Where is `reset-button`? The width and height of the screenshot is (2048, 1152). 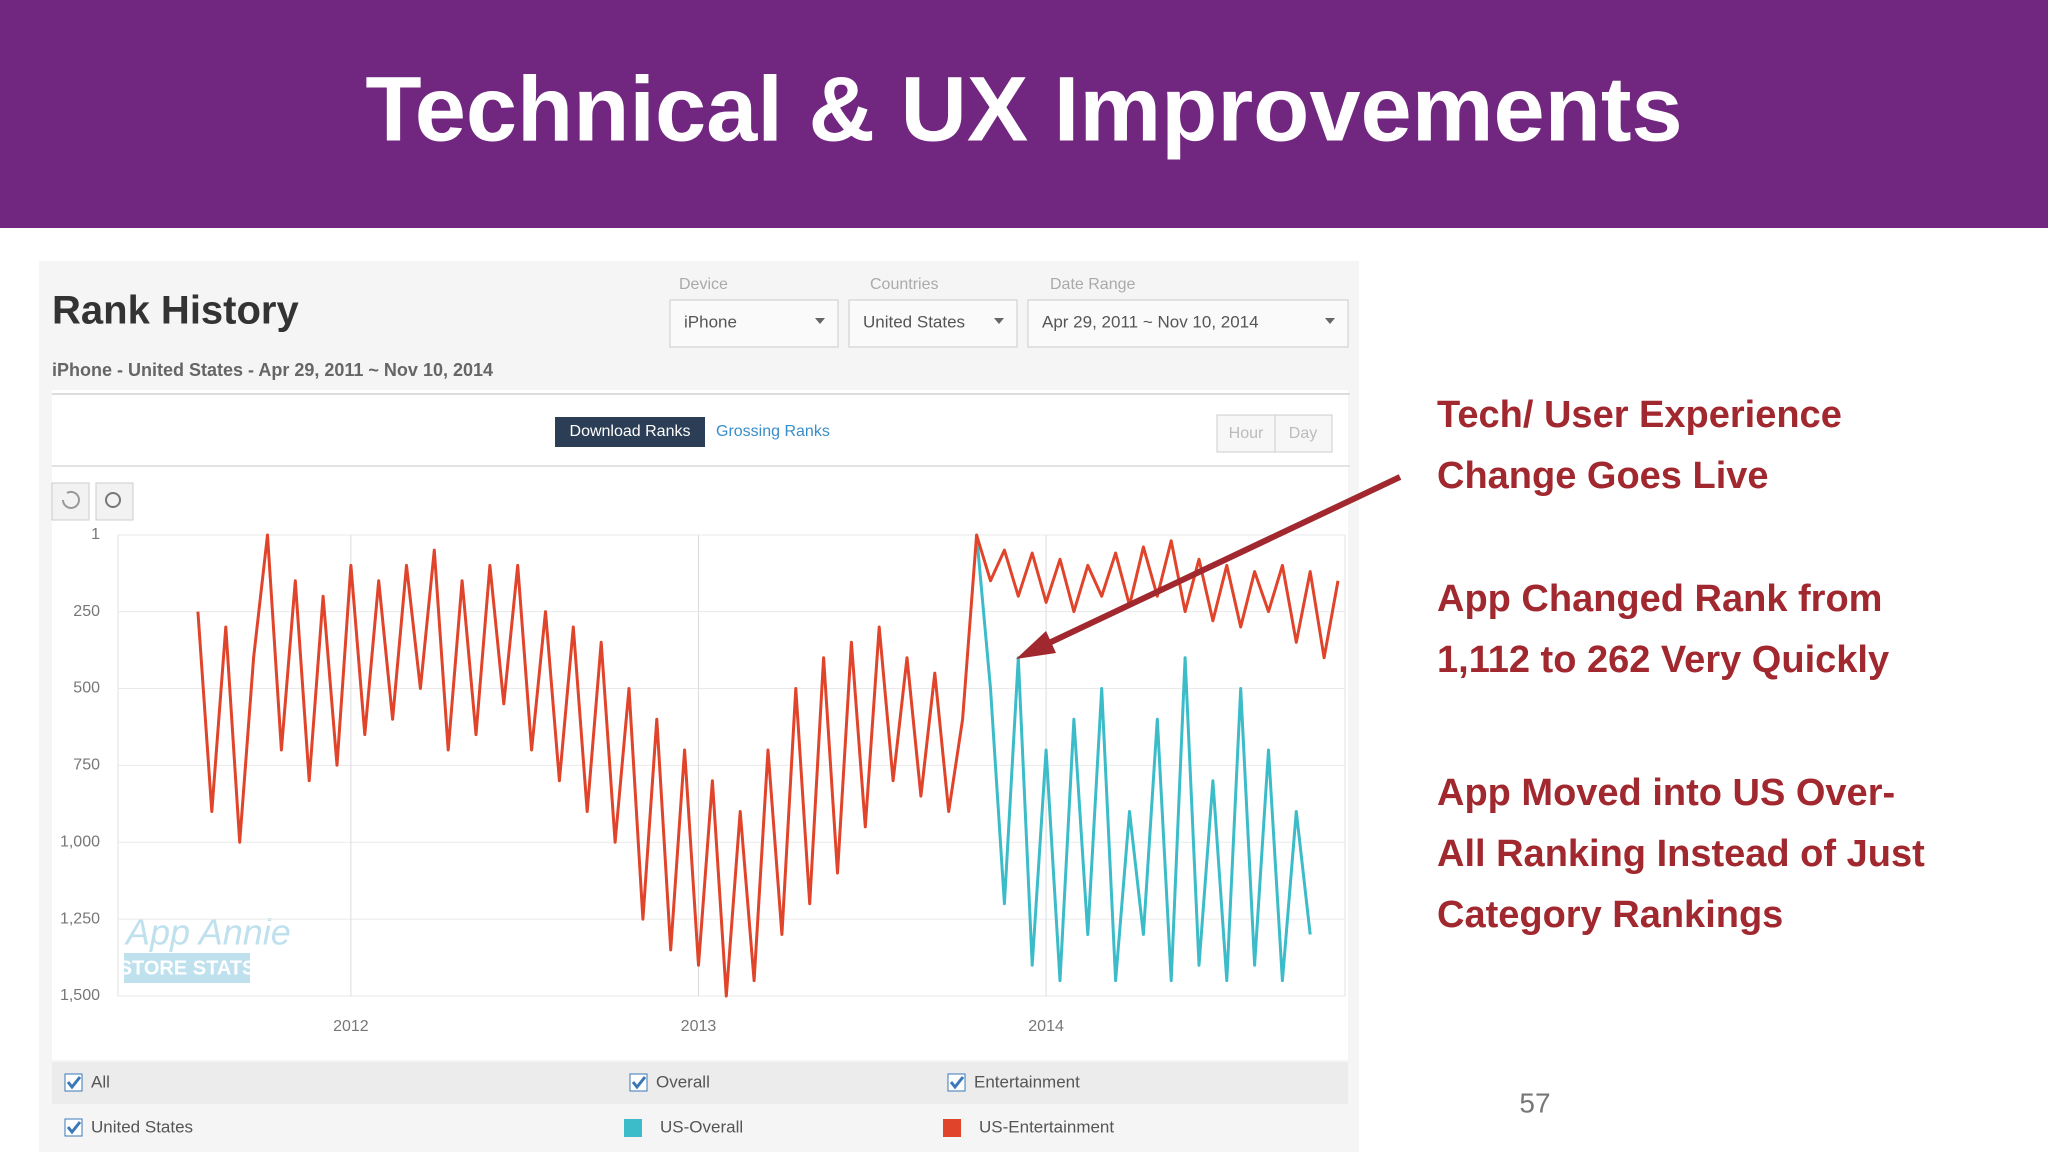
reset-button is located at coordinates (70, 501).